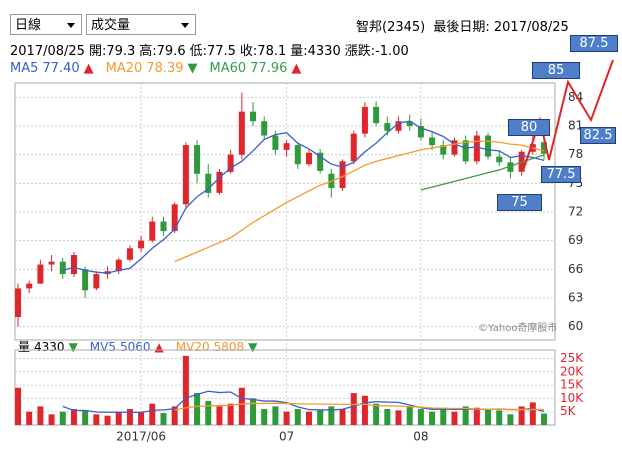 The image size is (622, 463). Describe the element at coordinates (165, 68) in the screenshot. I see `legend-value: 78.39` at that location.